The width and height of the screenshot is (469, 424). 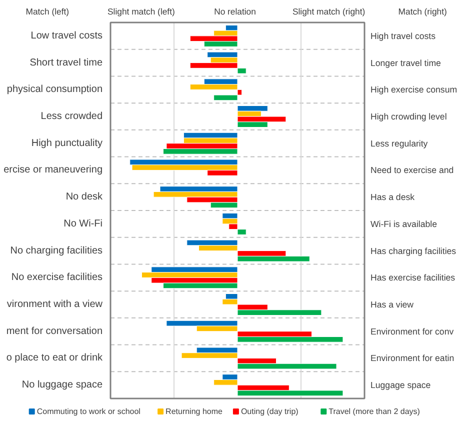 What do you see at coordinates (403, 35) in the screenshot?
I see `y2-tick-label: High travel costs` at bounding box center [403, 35].